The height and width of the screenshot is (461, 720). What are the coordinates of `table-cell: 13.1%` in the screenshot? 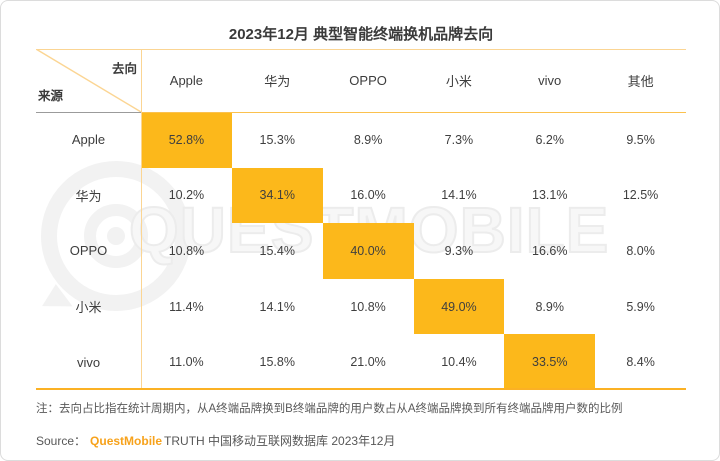 It's located at (550, 195).